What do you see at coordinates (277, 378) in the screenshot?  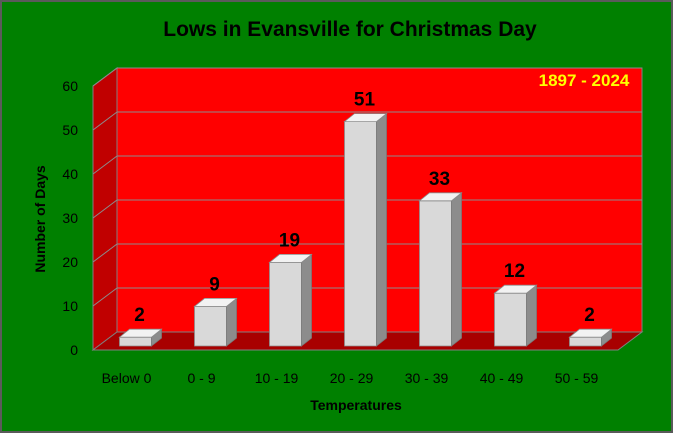 I see `x-tick-label: 10 - 19` at bounding box center [277, 378].